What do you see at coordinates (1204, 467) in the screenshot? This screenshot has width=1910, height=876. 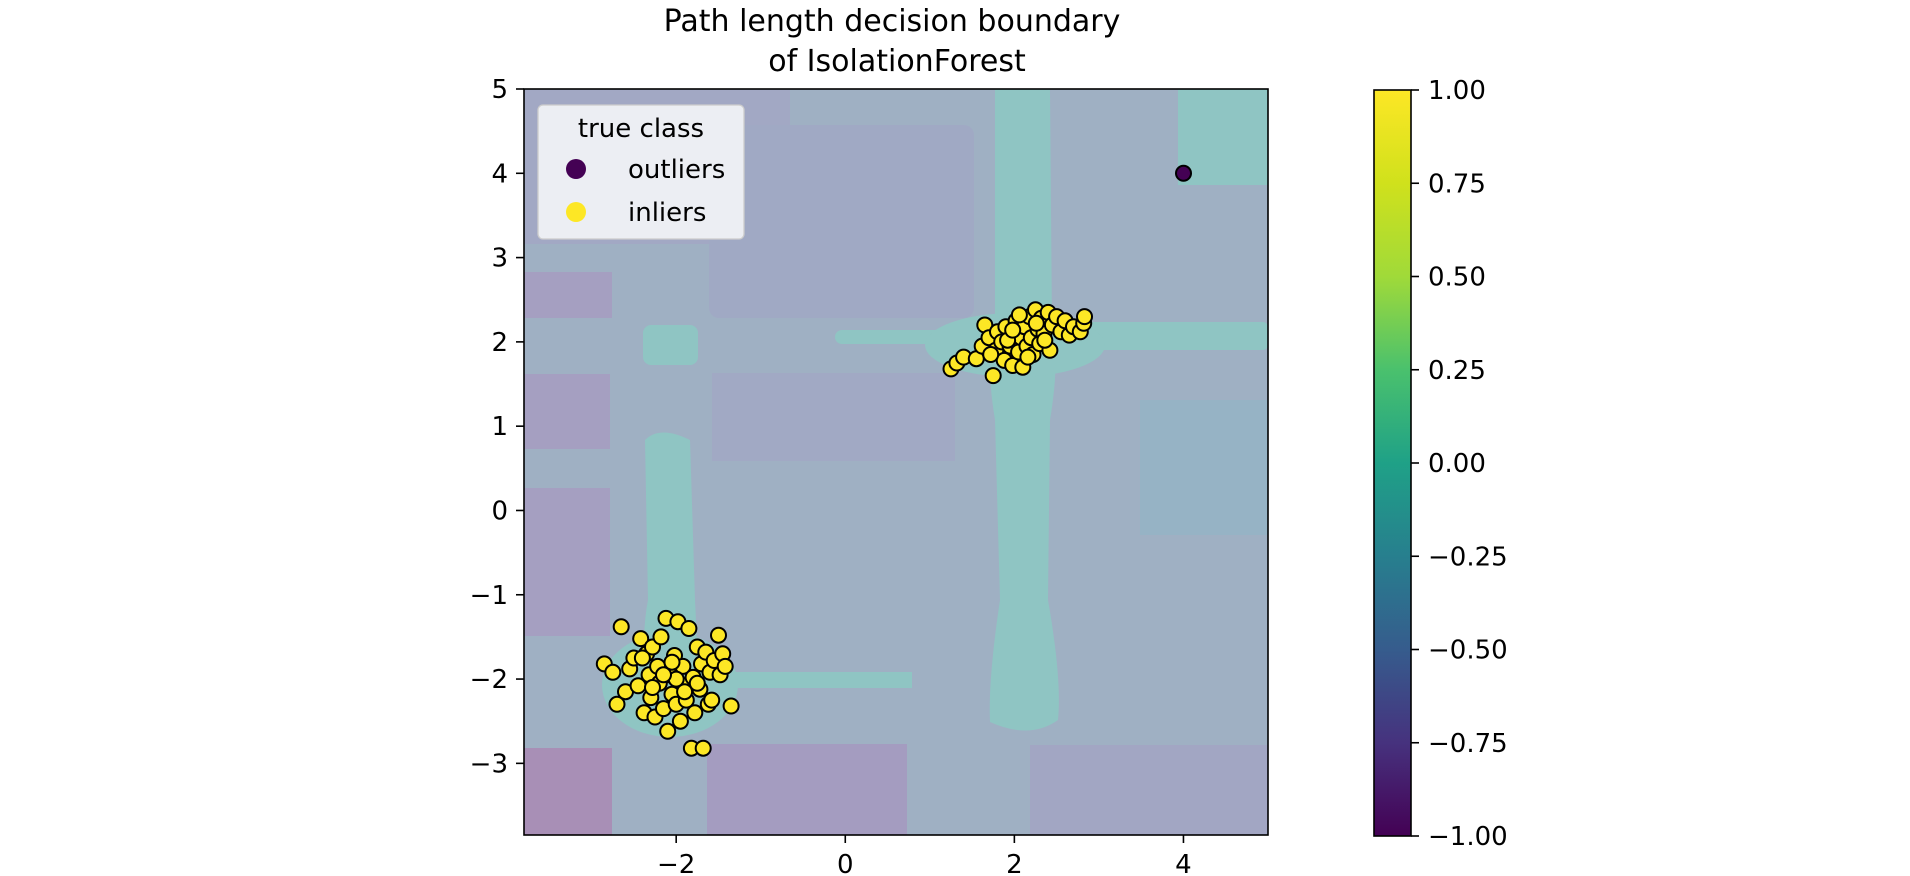 I see `contour-mid-region` at bounding box center [1204, 467].